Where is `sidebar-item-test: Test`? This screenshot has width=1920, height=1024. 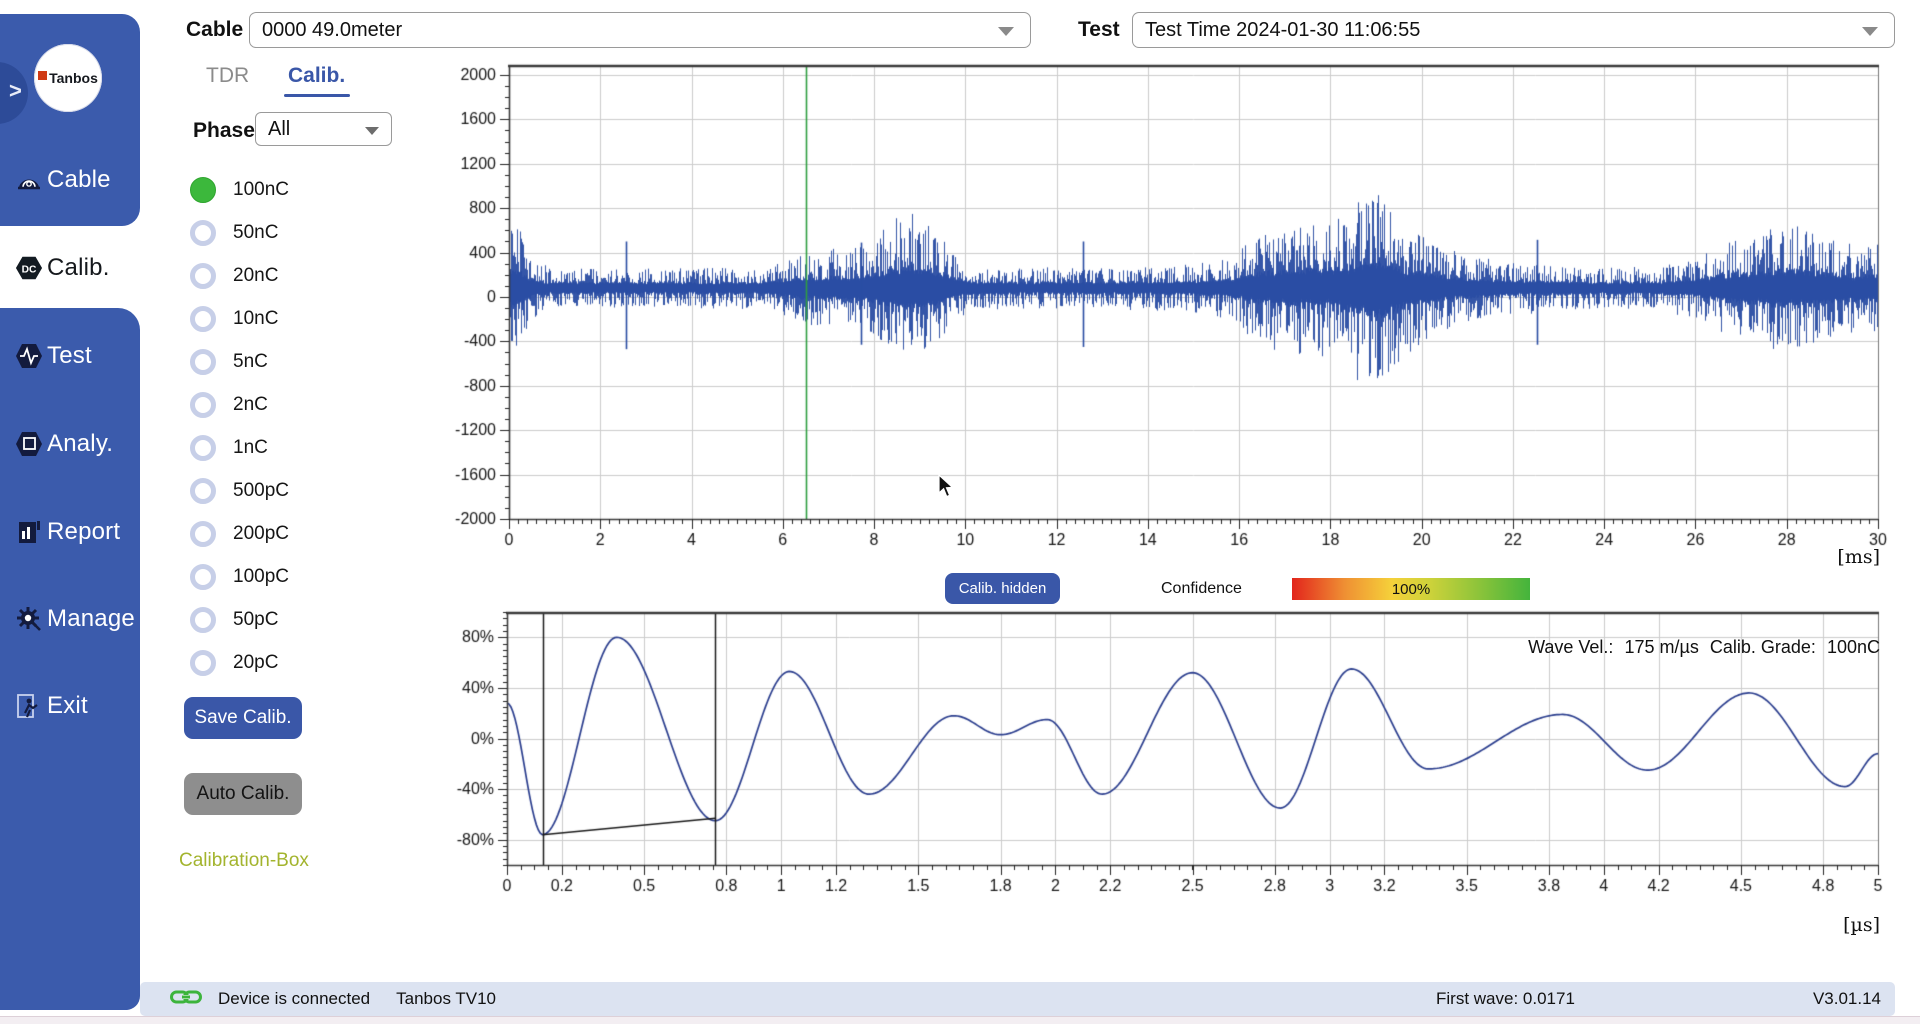
sidebar-item-test: Test is located at coordinates (70, 356).